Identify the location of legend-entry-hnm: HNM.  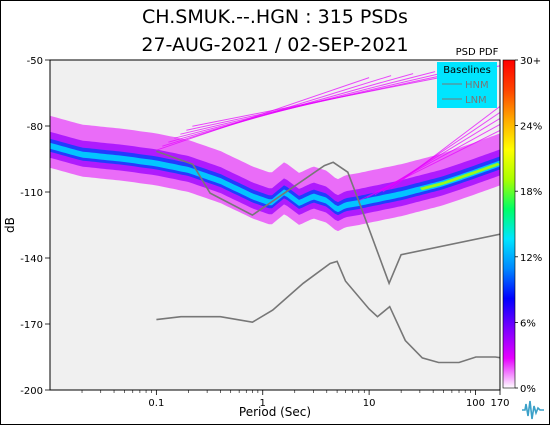
(477, 85).